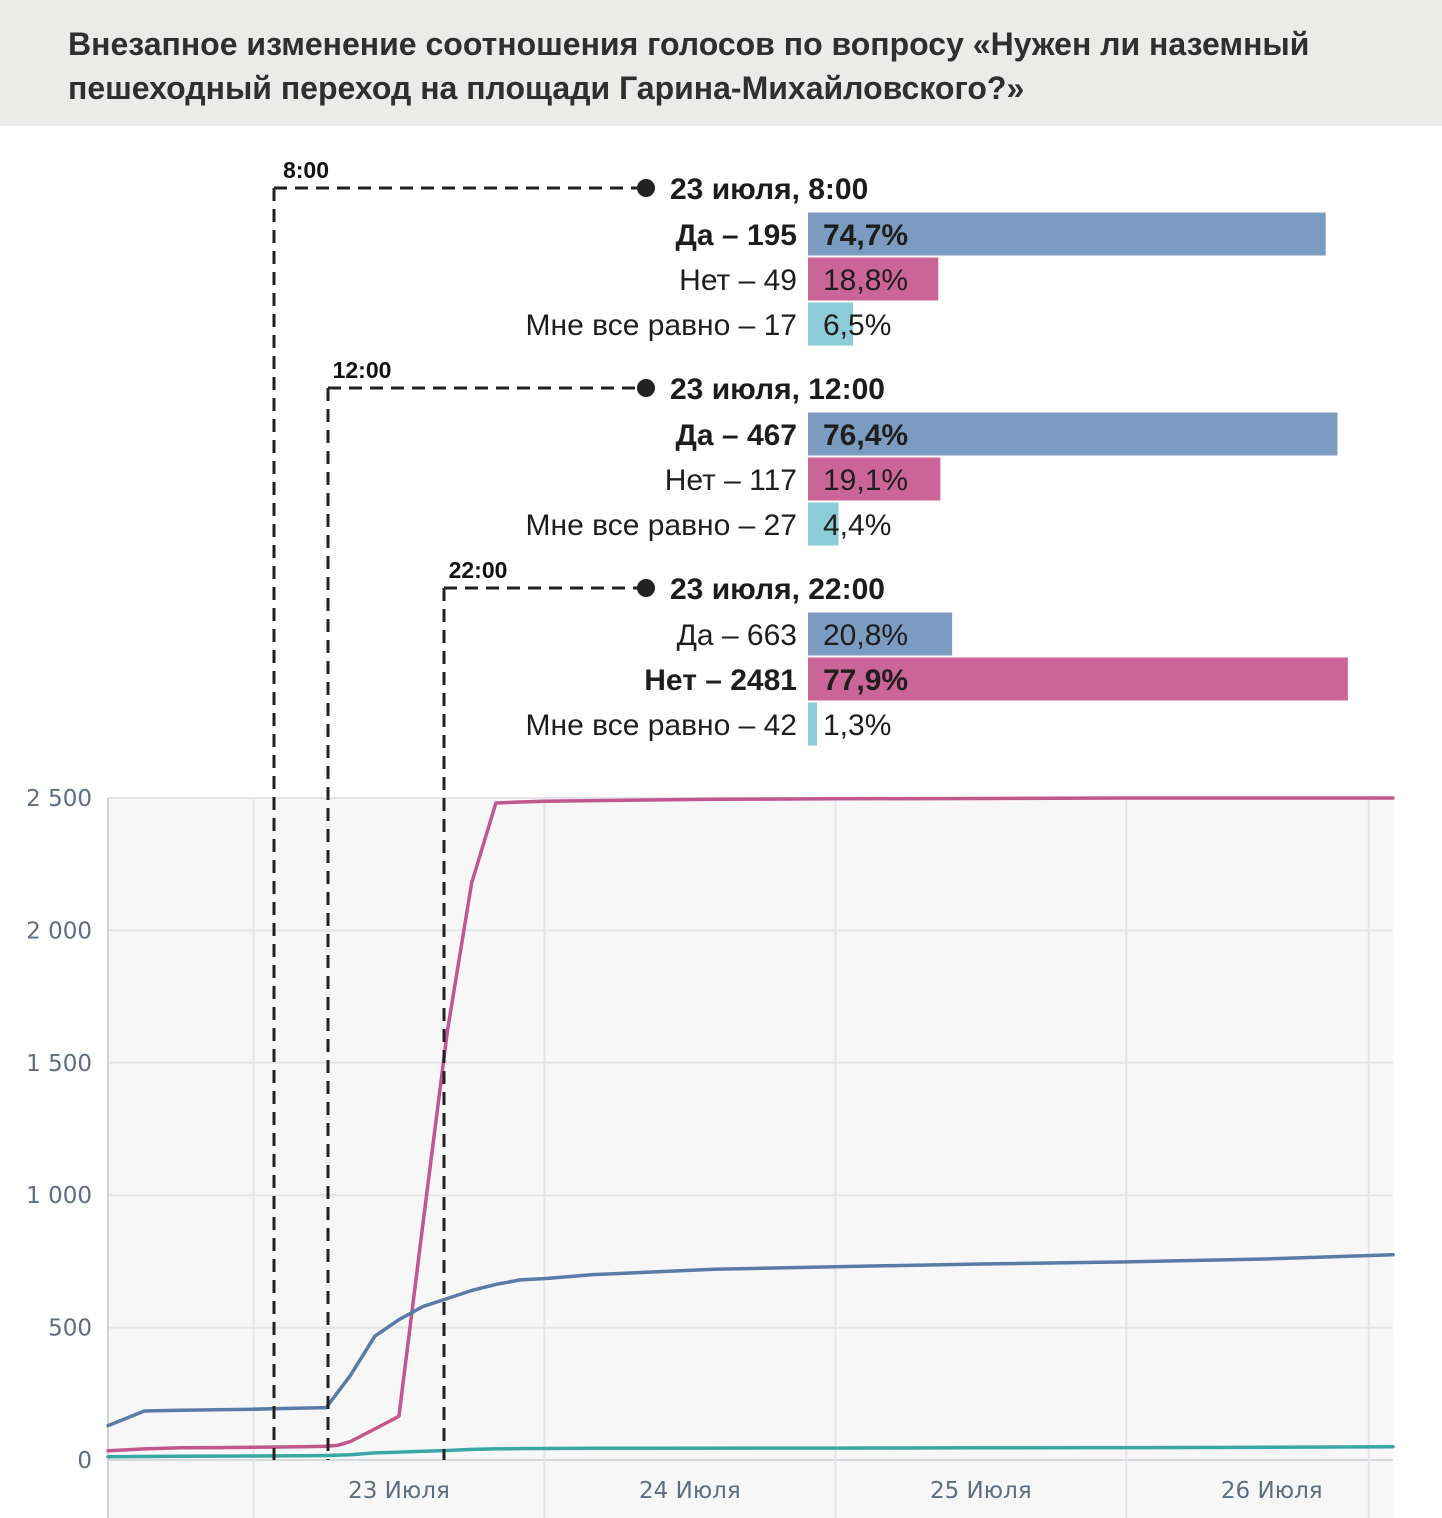 The width and height of the screenshot is (1442, 1518). I want to click on x-tick-label: 26 Июля, so click(1272, 1491).